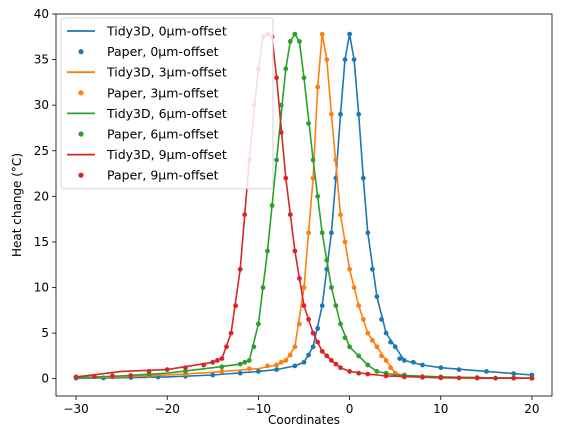  What do you see at coordinates (163, 51) in the screenshot?
I see `legend-label: Paper, 0μm-offset` at bounding box center [163, 51].